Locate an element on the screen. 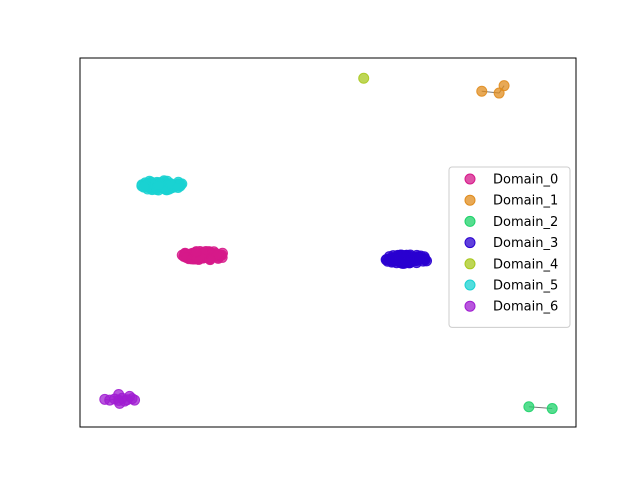 This screenshot has width=640, height=480. legend-box is located at coordinates (509, 247).